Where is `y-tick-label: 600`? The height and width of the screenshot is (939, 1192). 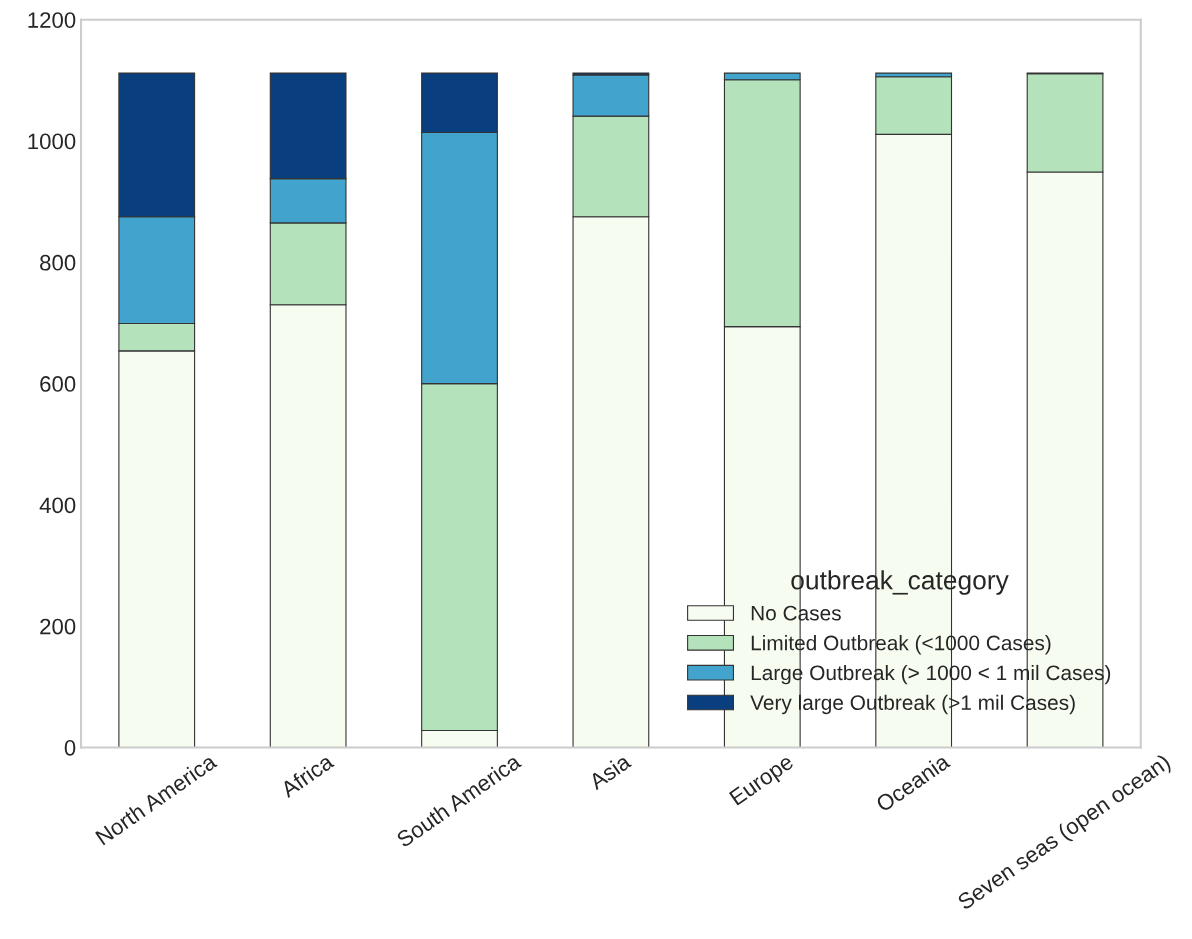 y-tick-label: 600 is located at coordinates (58, 384).